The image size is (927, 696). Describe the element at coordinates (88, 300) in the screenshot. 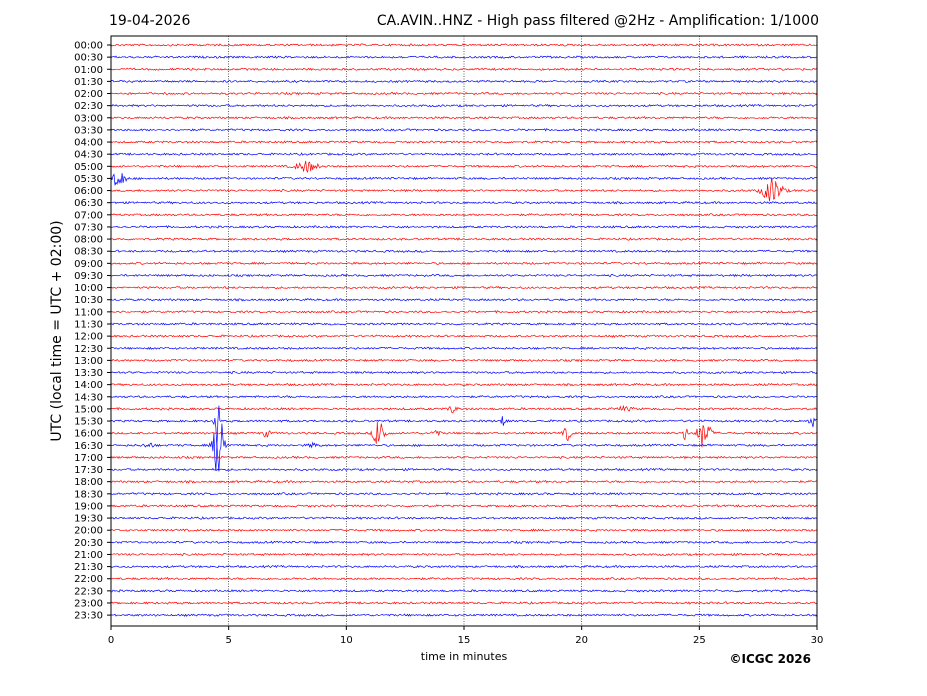

I see `y-tick-label: 10:30` at that location.